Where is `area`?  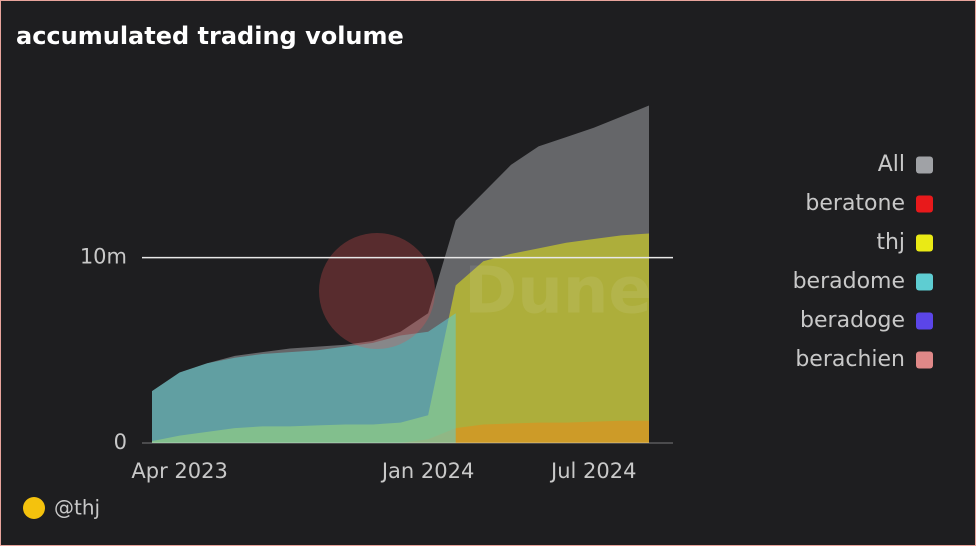 area is located at coordinates (304, 378).